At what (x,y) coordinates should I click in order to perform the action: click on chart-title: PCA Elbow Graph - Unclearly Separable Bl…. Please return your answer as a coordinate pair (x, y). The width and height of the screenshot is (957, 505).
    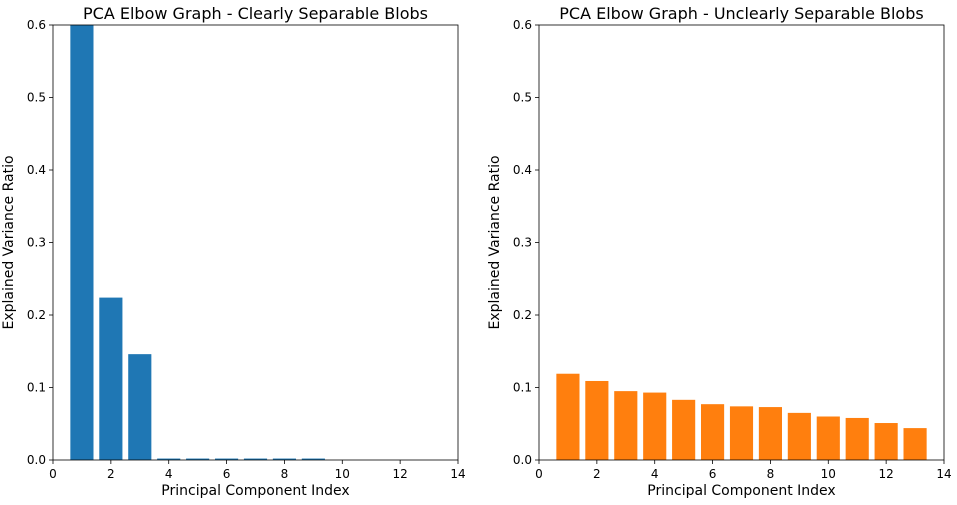
    Looking at the image, I should click on (741, 13).